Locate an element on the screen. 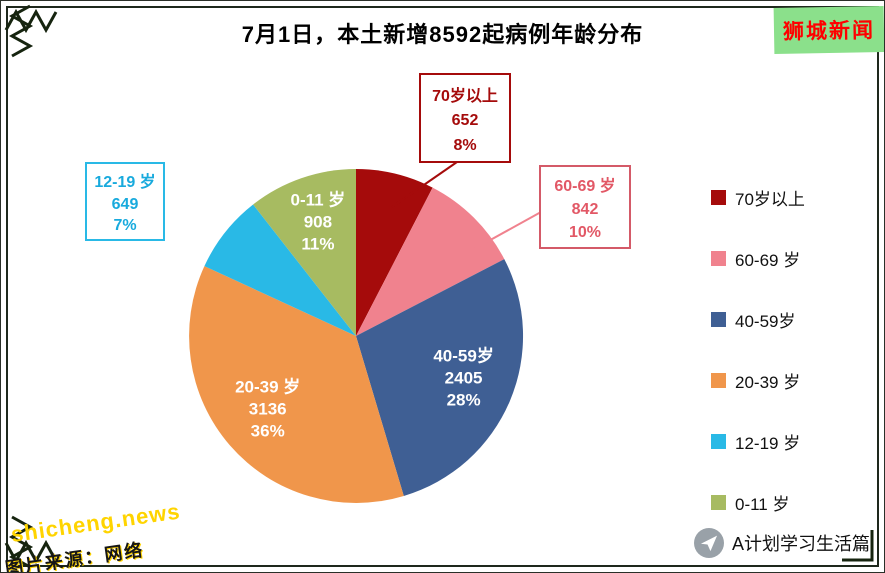  legend-item: 0-11 岁 is located at coordinates (758, 502).